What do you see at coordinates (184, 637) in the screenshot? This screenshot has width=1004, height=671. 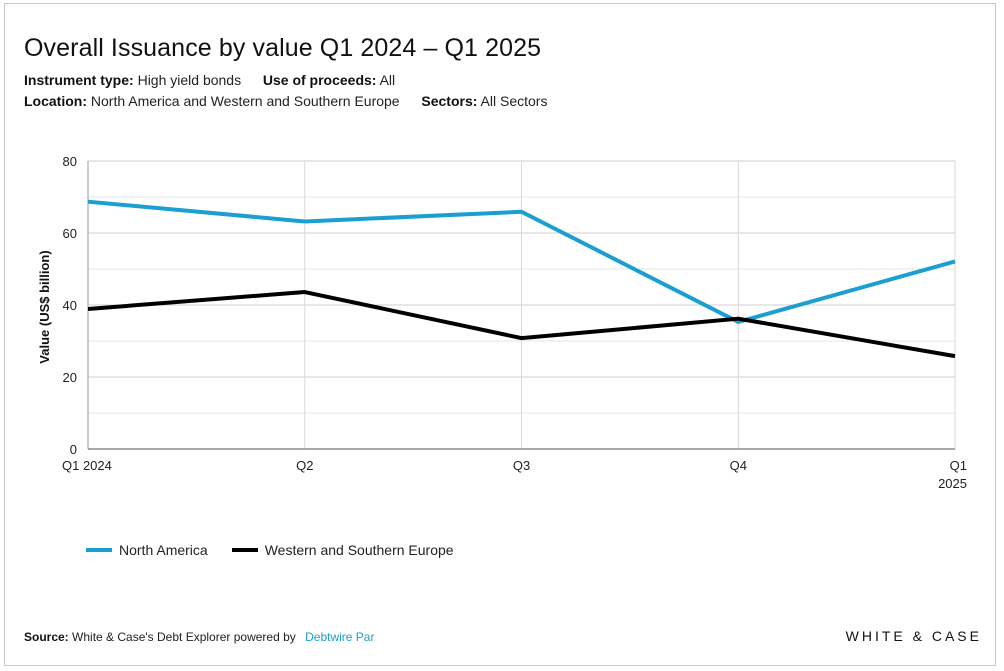 I see `source-text: White & Case's Debt Explorer powered by` at bounding box center [184, 637].